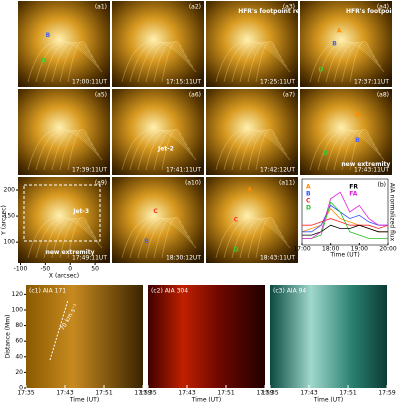  I want to click on chart-frame, so click(345, 212).